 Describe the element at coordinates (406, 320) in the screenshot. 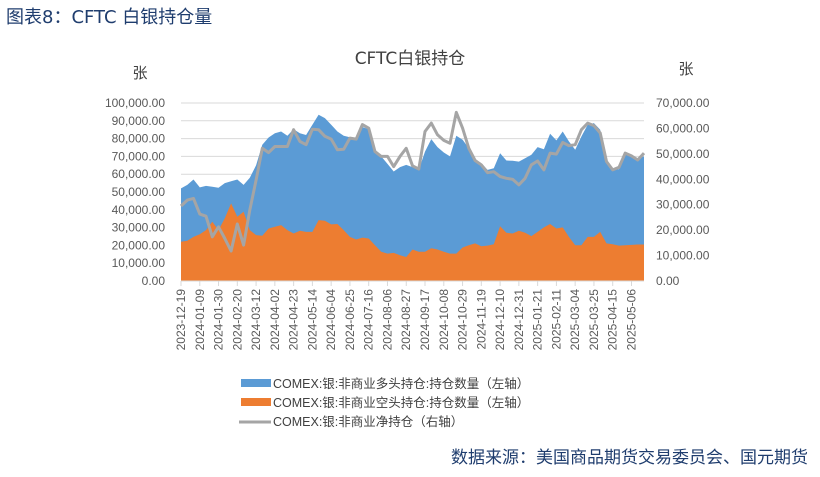

I see `x-tick-label: 2024-08-27` at that location.